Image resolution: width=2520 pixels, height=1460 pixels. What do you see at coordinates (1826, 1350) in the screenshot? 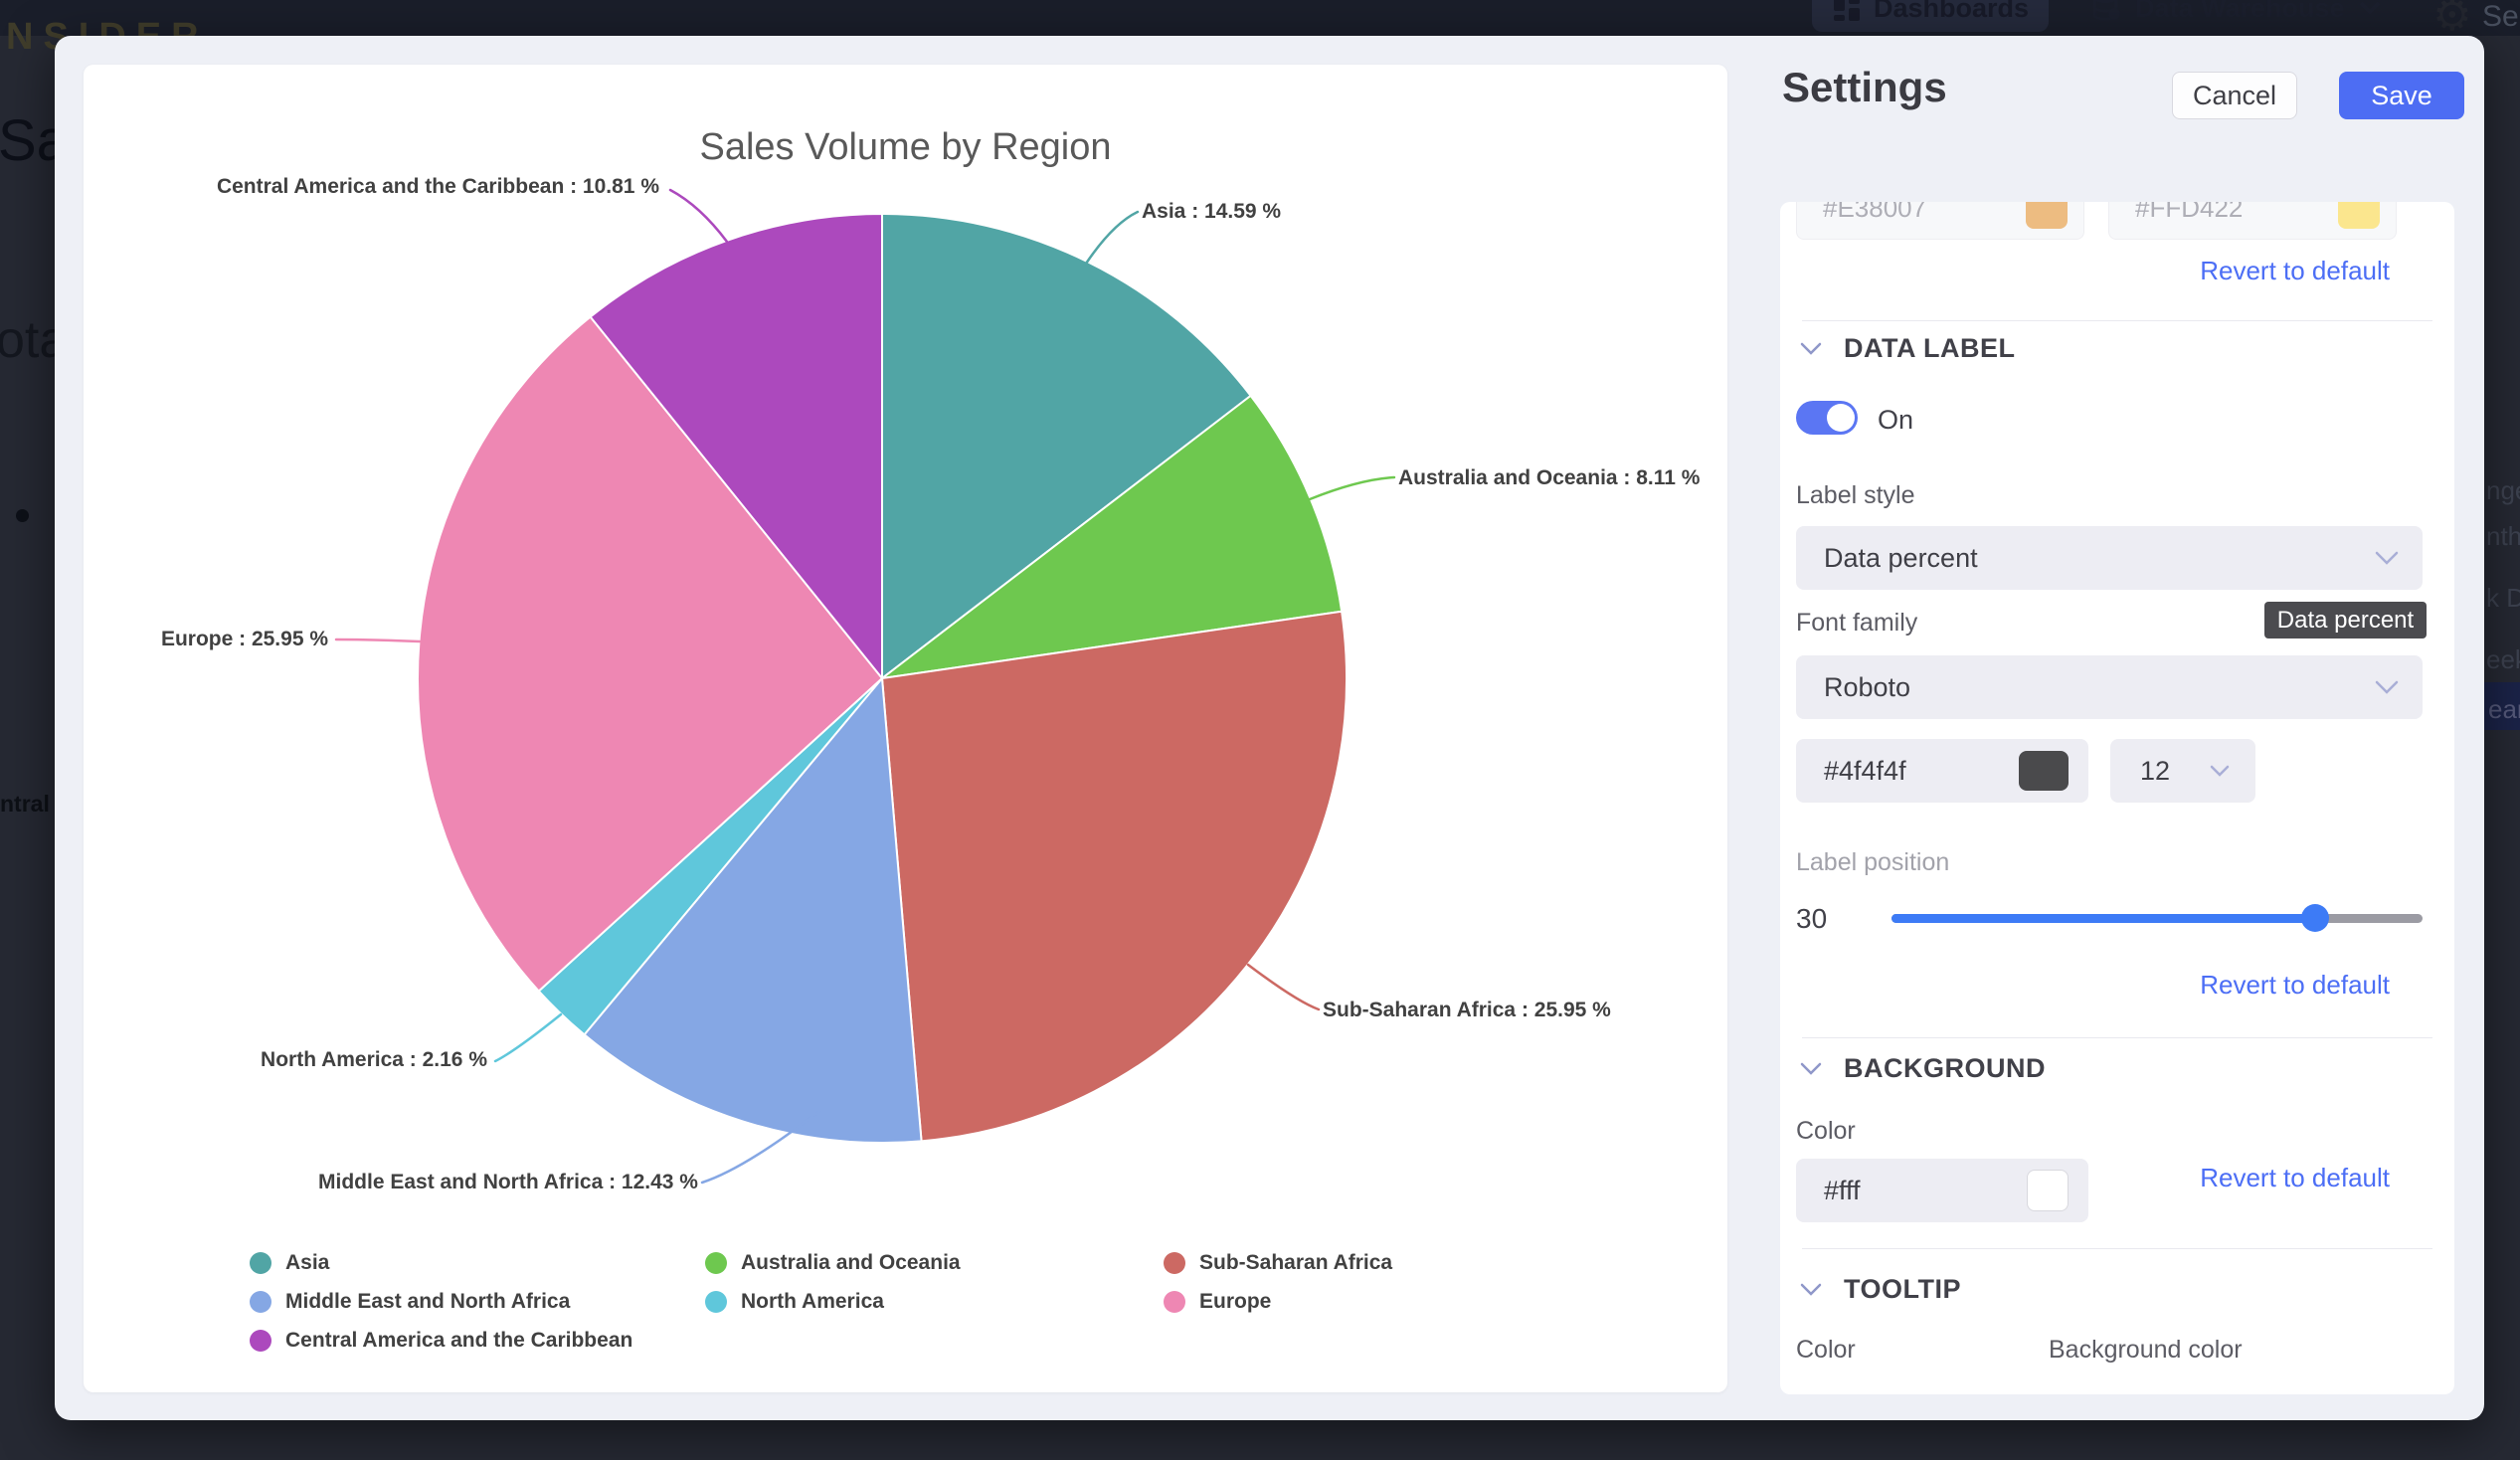
I see `tooltip-color-field-label: Color` at bounding box center [1826, 1350].